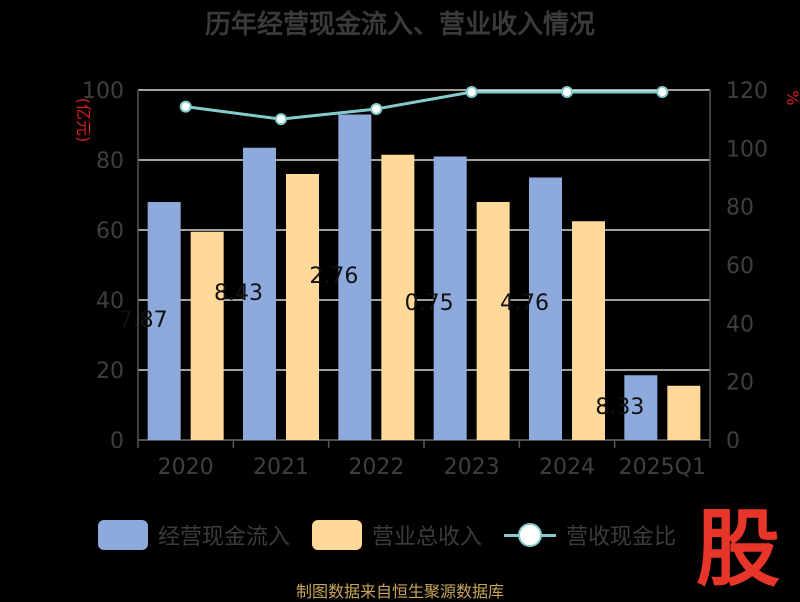  Describe the element at coordinates (621, 537) in the screenshot. I see `legend-label-ratio: 营收现金比` at that location.